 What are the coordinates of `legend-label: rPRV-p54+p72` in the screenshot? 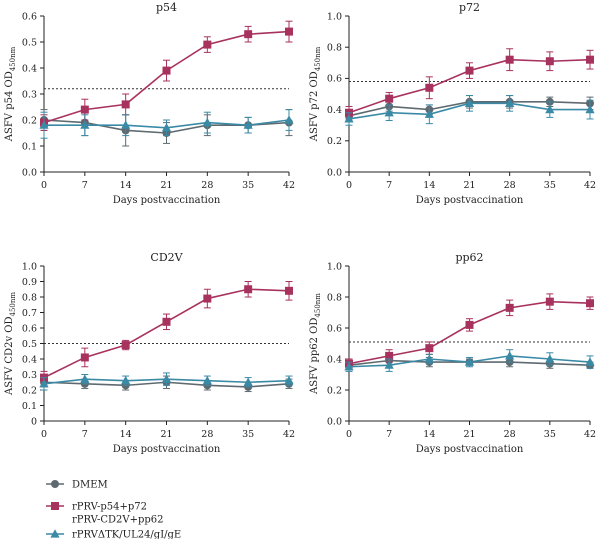 It's located at (109, 507).